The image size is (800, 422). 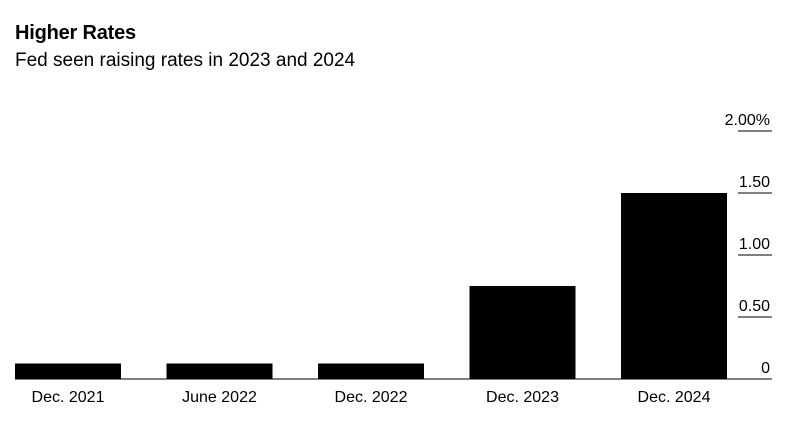 What do you see at coordinates (674, 397) in the screenshot?
I see `x-tick-label: Dec. 2024` at bounding box center [674, 397].